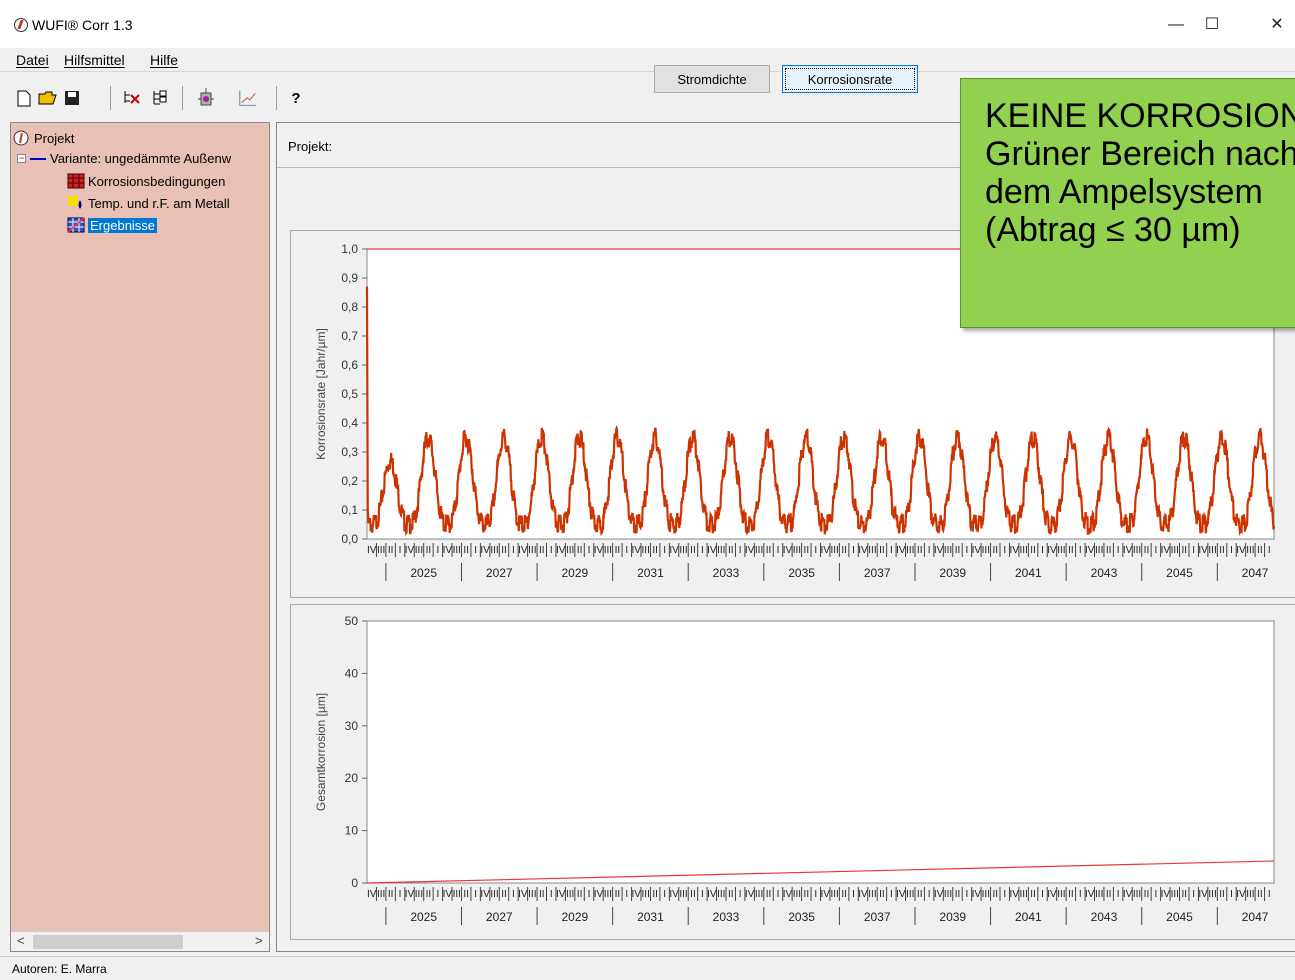 Image resolution: width=1295 pixels, height=980 pixels. Describe the element at coordinates (32, 60) in the screenshot. I see `menu-datei: Datei` at that location.